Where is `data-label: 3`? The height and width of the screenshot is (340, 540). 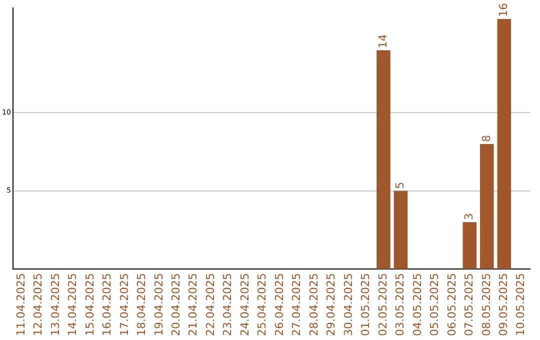
data-label: 3 is located at coordinates (469, 216).